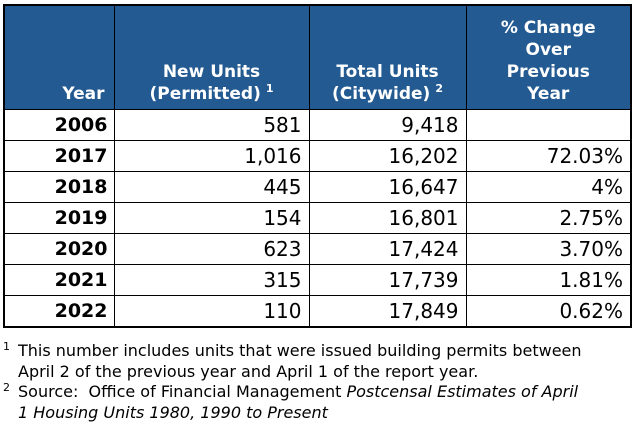 The width and height of the screenshot is (636, 424). I want to click on new-units-header-line1: New Units, so click(211, 71).